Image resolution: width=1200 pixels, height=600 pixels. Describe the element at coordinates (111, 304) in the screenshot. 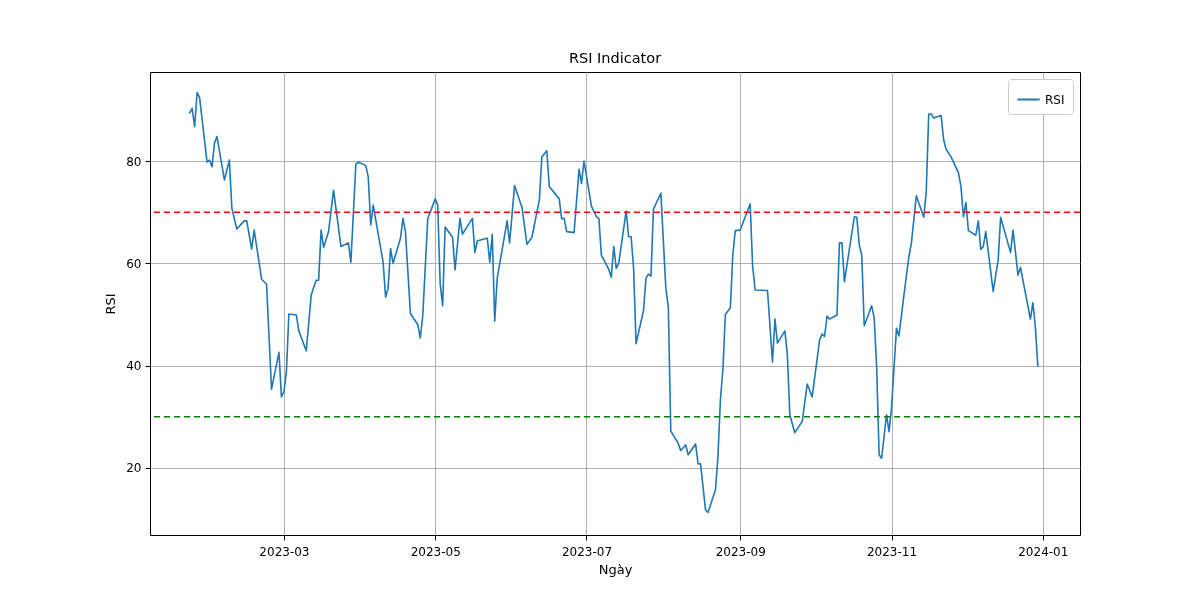

I see `y-axis-title: RSI` at that location.